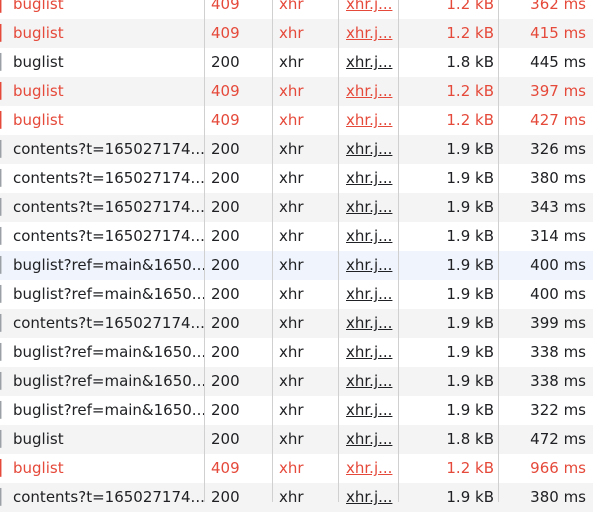 The width and height of the screenshot is (593, 512). What do you see at coordinates (296, 439) in the screenshot?
I see `request-row: ▏buglist 200 xhr xhr.j... 1.8 kB 472 ms` at bounding box center [296, 439].